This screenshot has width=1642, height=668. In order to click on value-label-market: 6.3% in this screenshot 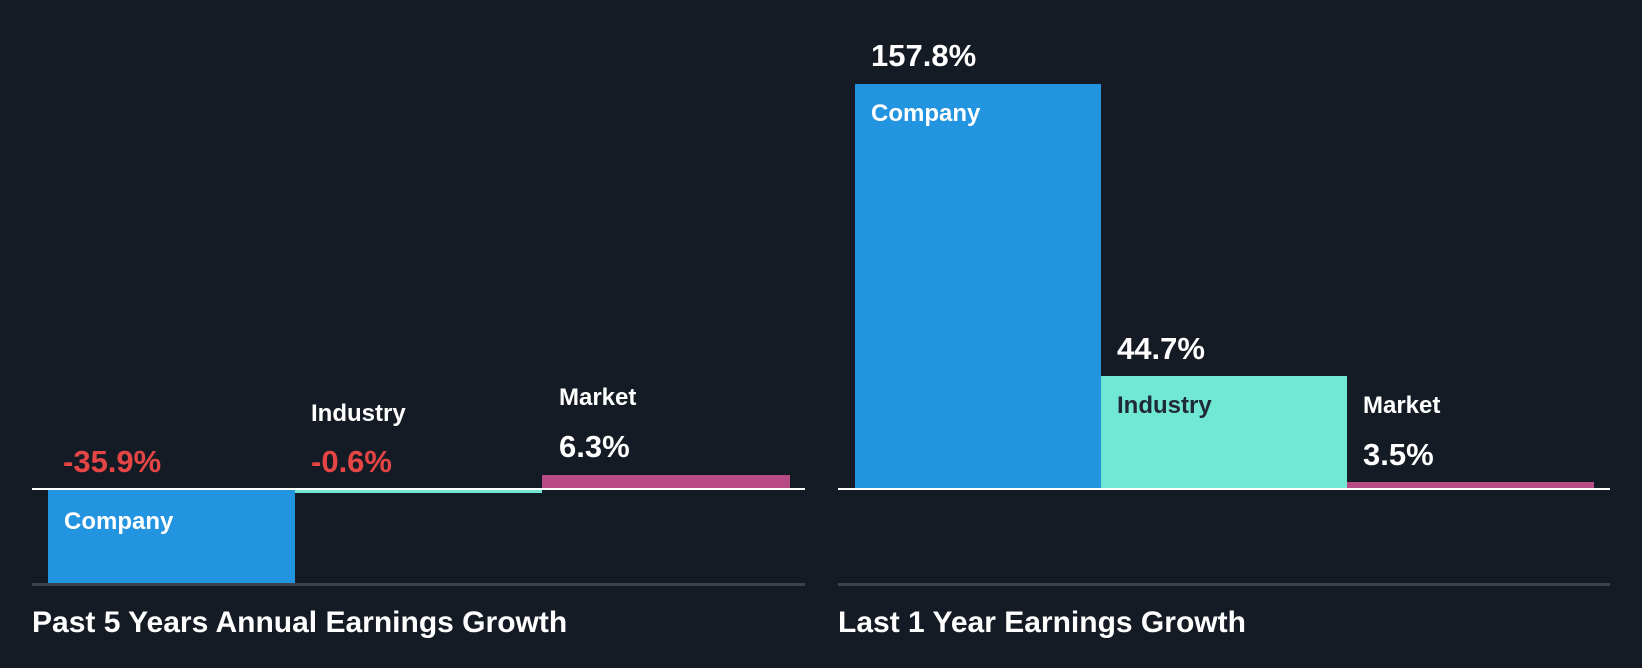, I will do `click(594, 446)`.